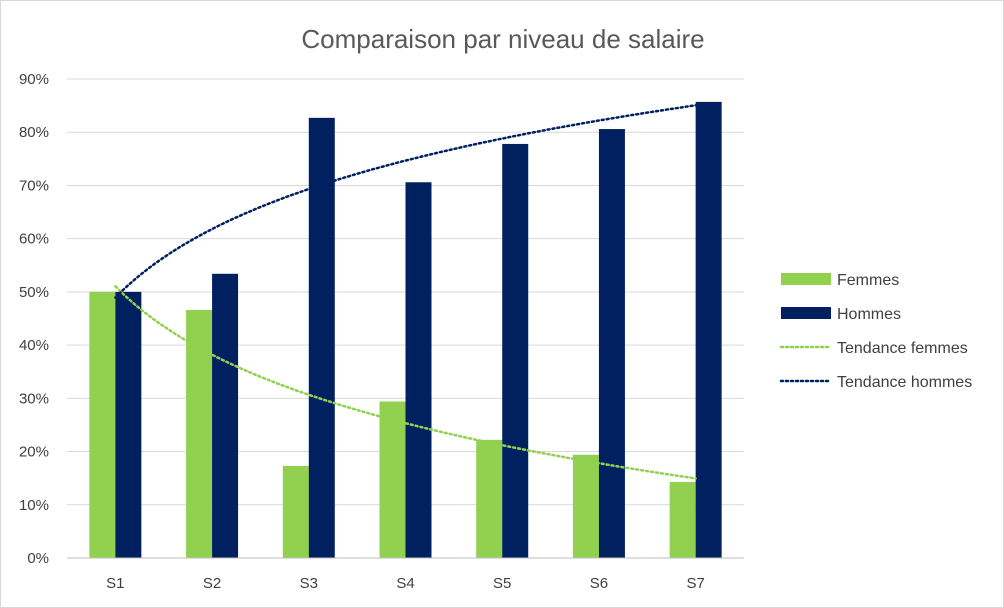 The height and width of the screenshot is (608, 1004). What do you see at coordinates (34, 132) in the screenshot?
I see `y-tick-label: 80%` at bounding box center [34, 132].